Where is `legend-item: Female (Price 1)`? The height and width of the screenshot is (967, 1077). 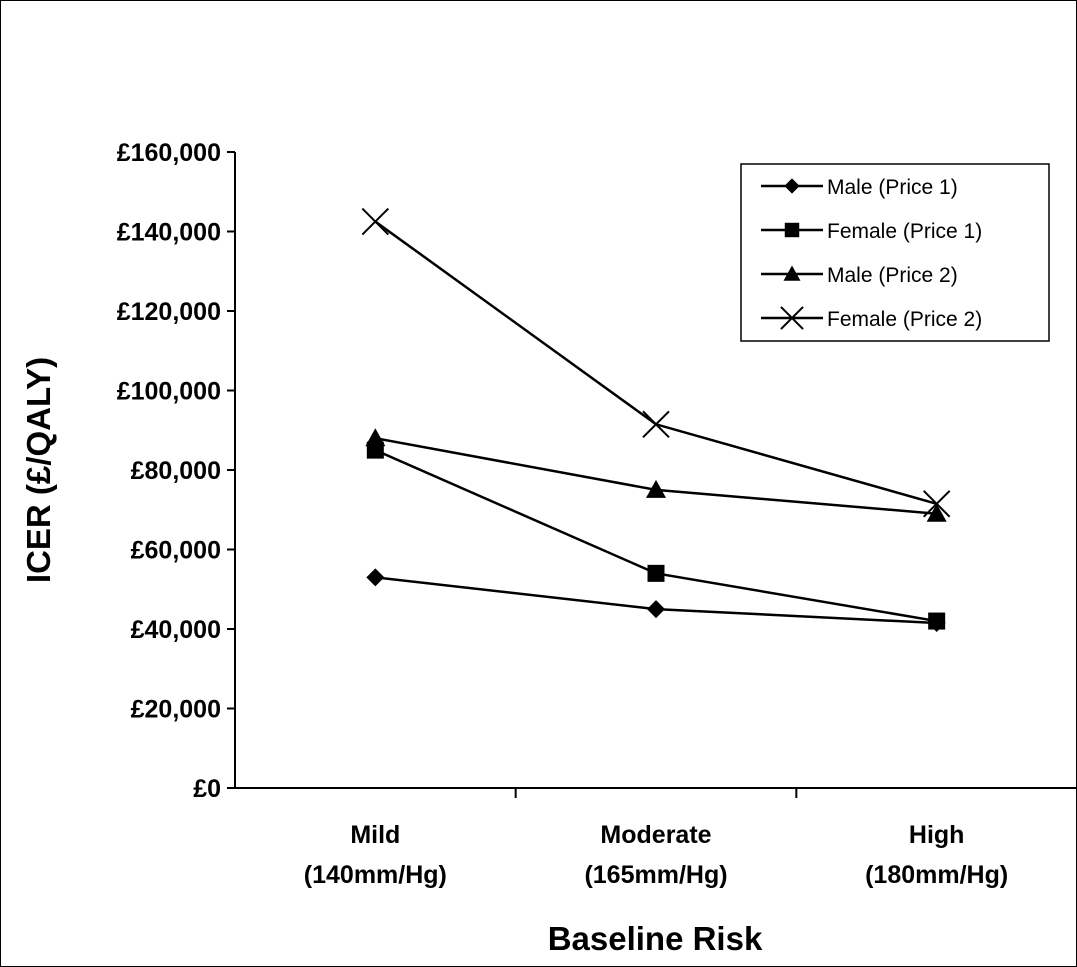 legend-item: Female (Price 1) is located at coordinates (871, 231).